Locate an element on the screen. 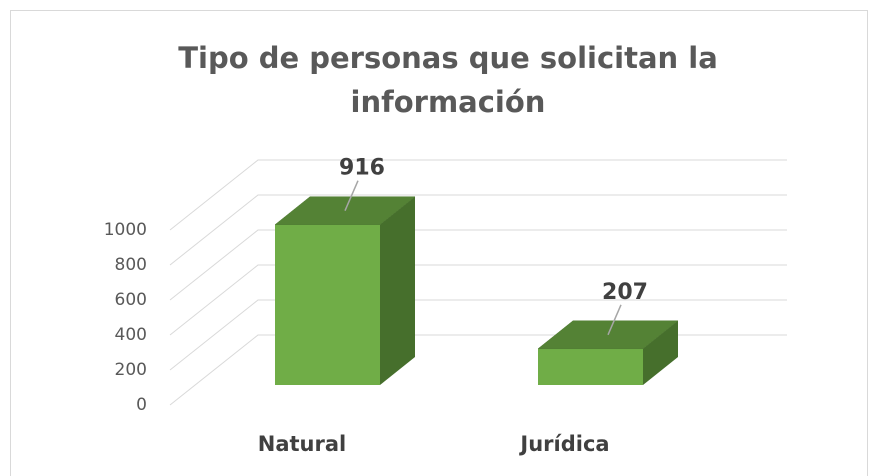 Image resolution: width=875 pixels, height=476 pixels. y-tick-label: 800 is located at coordinates (131, 265).